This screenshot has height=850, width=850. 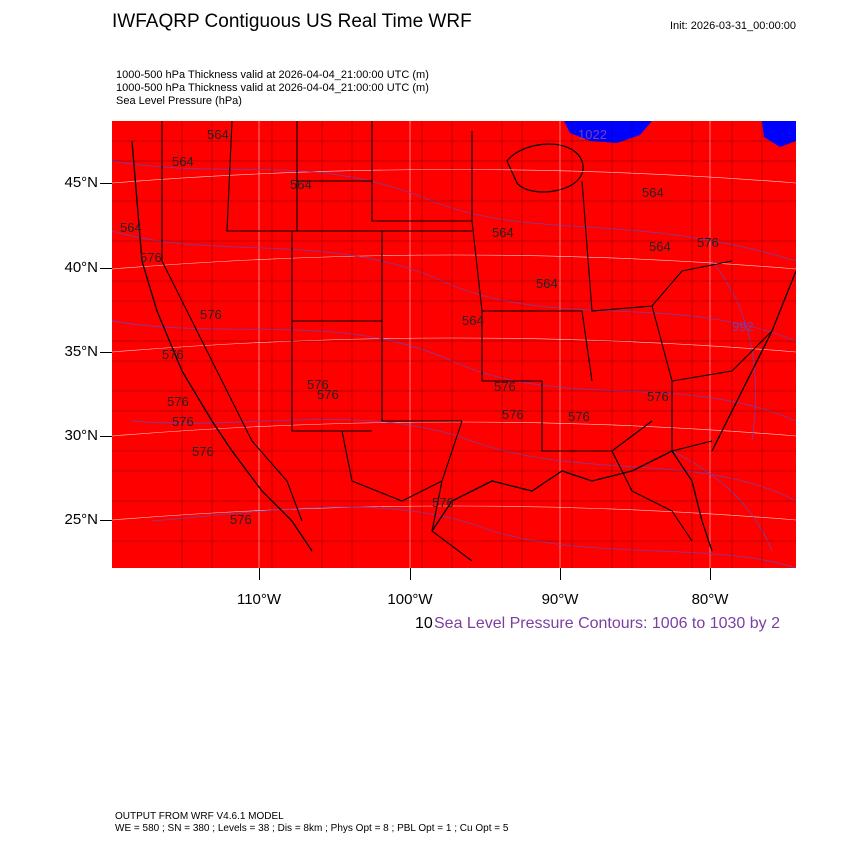 What do you see at coordinates (743, 326) in the screenshot?
I see `pressure-label: 992` at bounding box center [743, 326].